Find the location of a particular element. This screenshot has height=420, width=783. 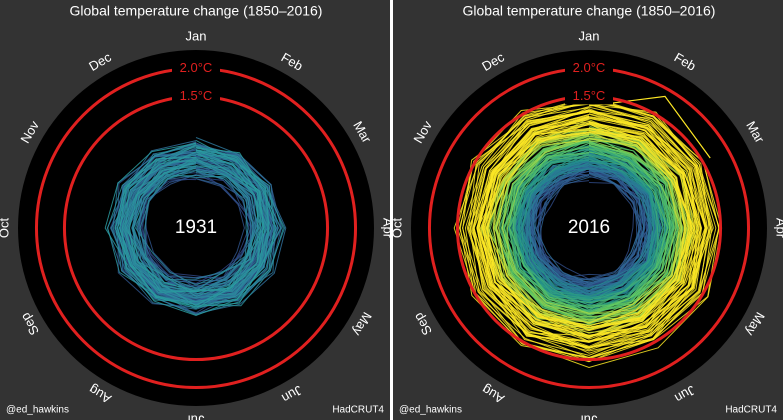

year-label: 2016 is located at coordinates (589, 227).